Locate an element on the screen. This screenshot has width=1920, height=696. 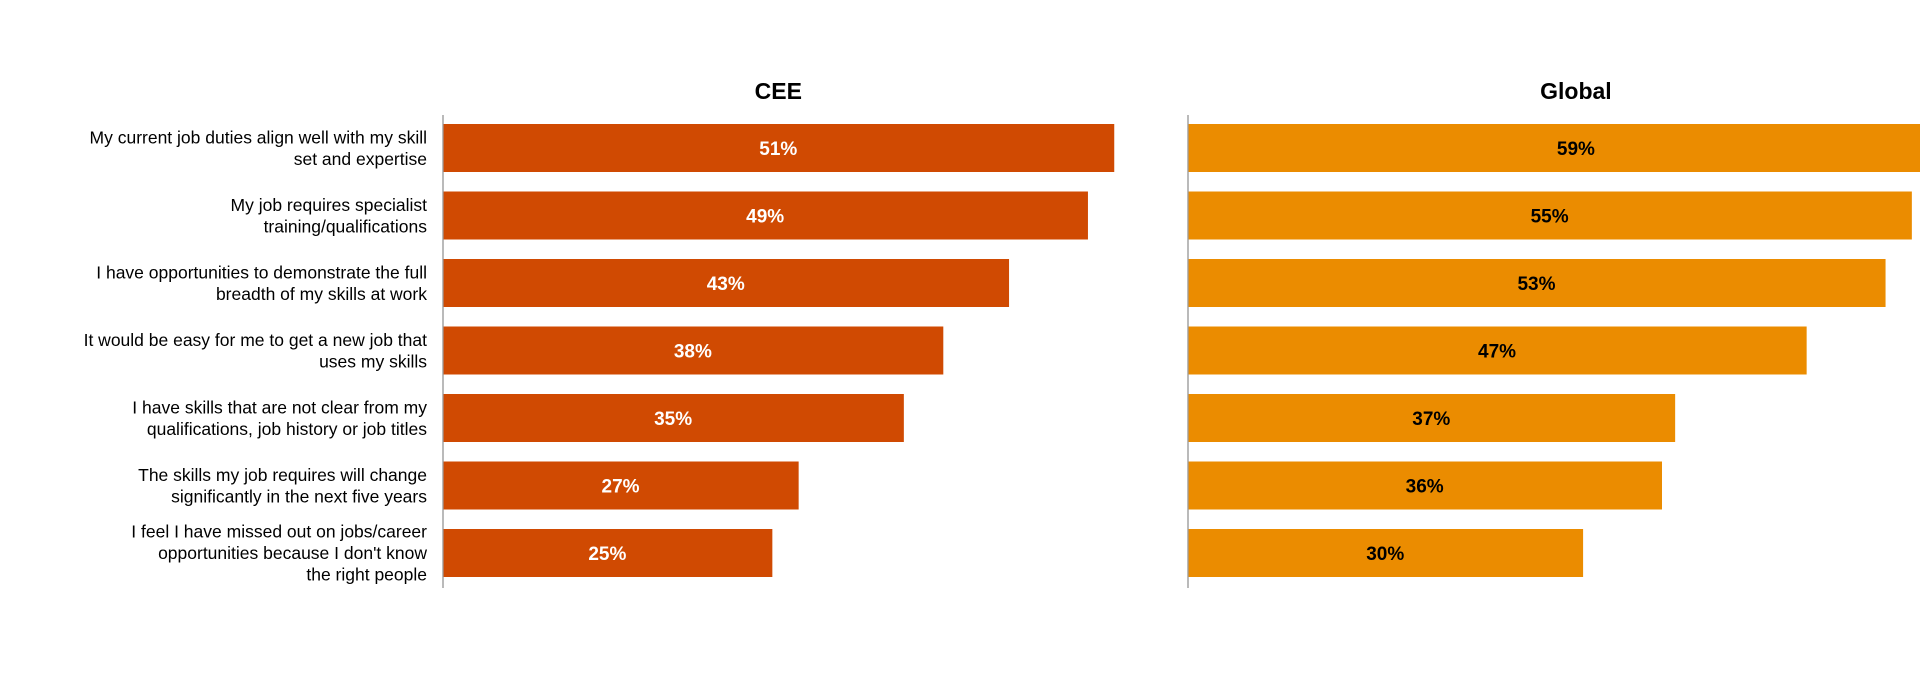
data-label-cee-2: 49% is located at coordinates (765, 217).